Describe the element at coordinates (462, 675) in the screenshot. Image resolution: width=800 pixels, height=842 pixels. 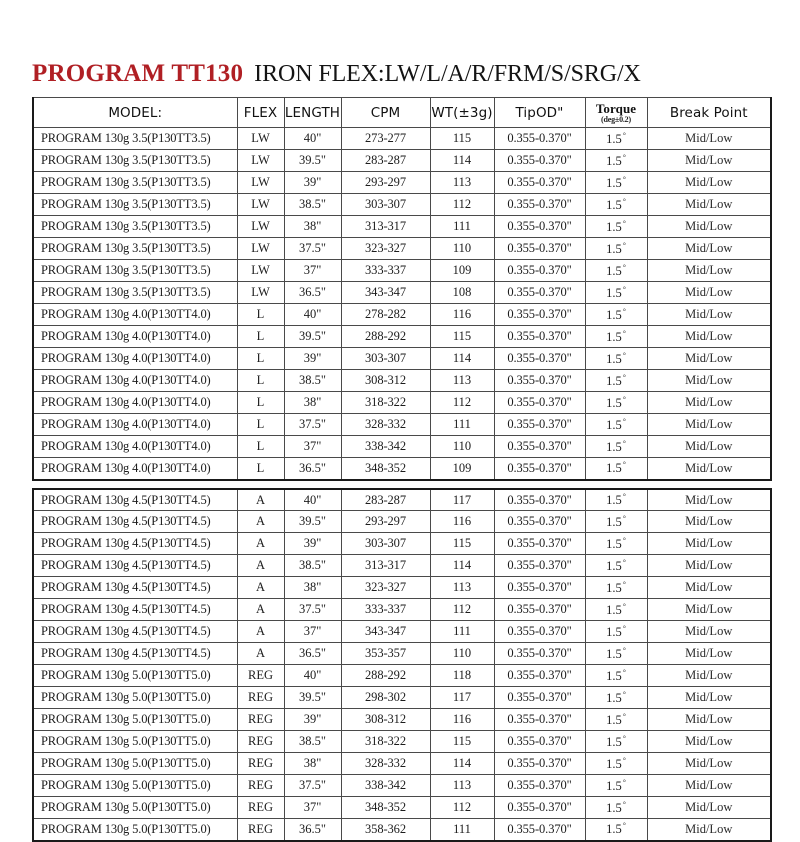
I see `cell-weight: 118` at that location.